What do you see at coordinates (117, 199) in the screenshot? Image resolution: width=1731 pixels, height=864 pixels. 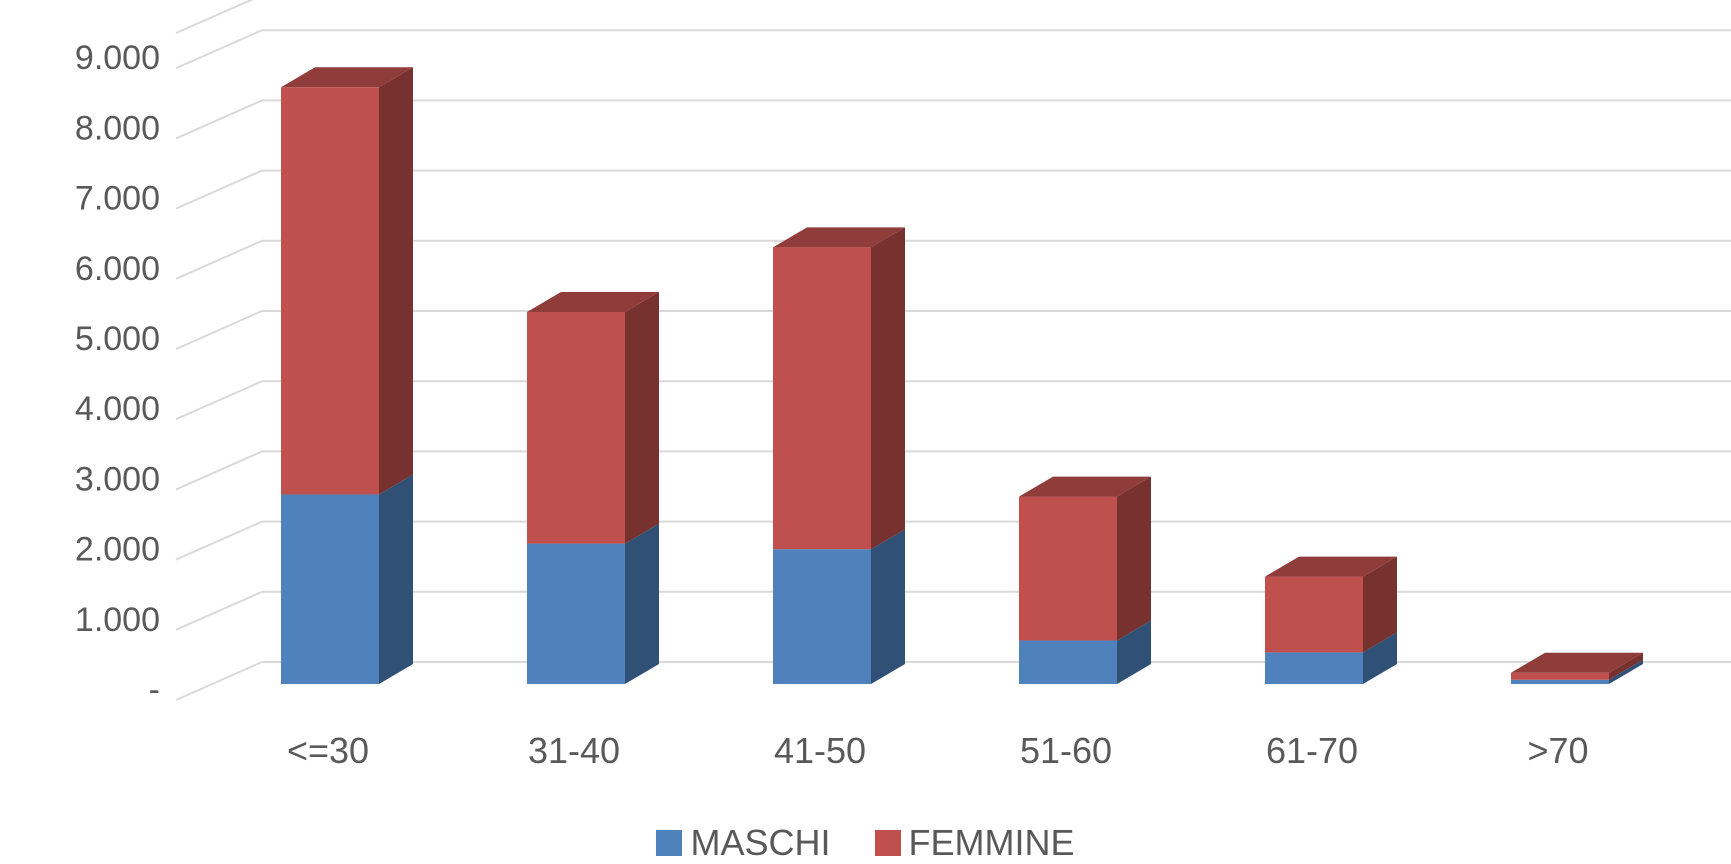 I see `y-tick-label: 7.000` at bounding box center [117, 199].